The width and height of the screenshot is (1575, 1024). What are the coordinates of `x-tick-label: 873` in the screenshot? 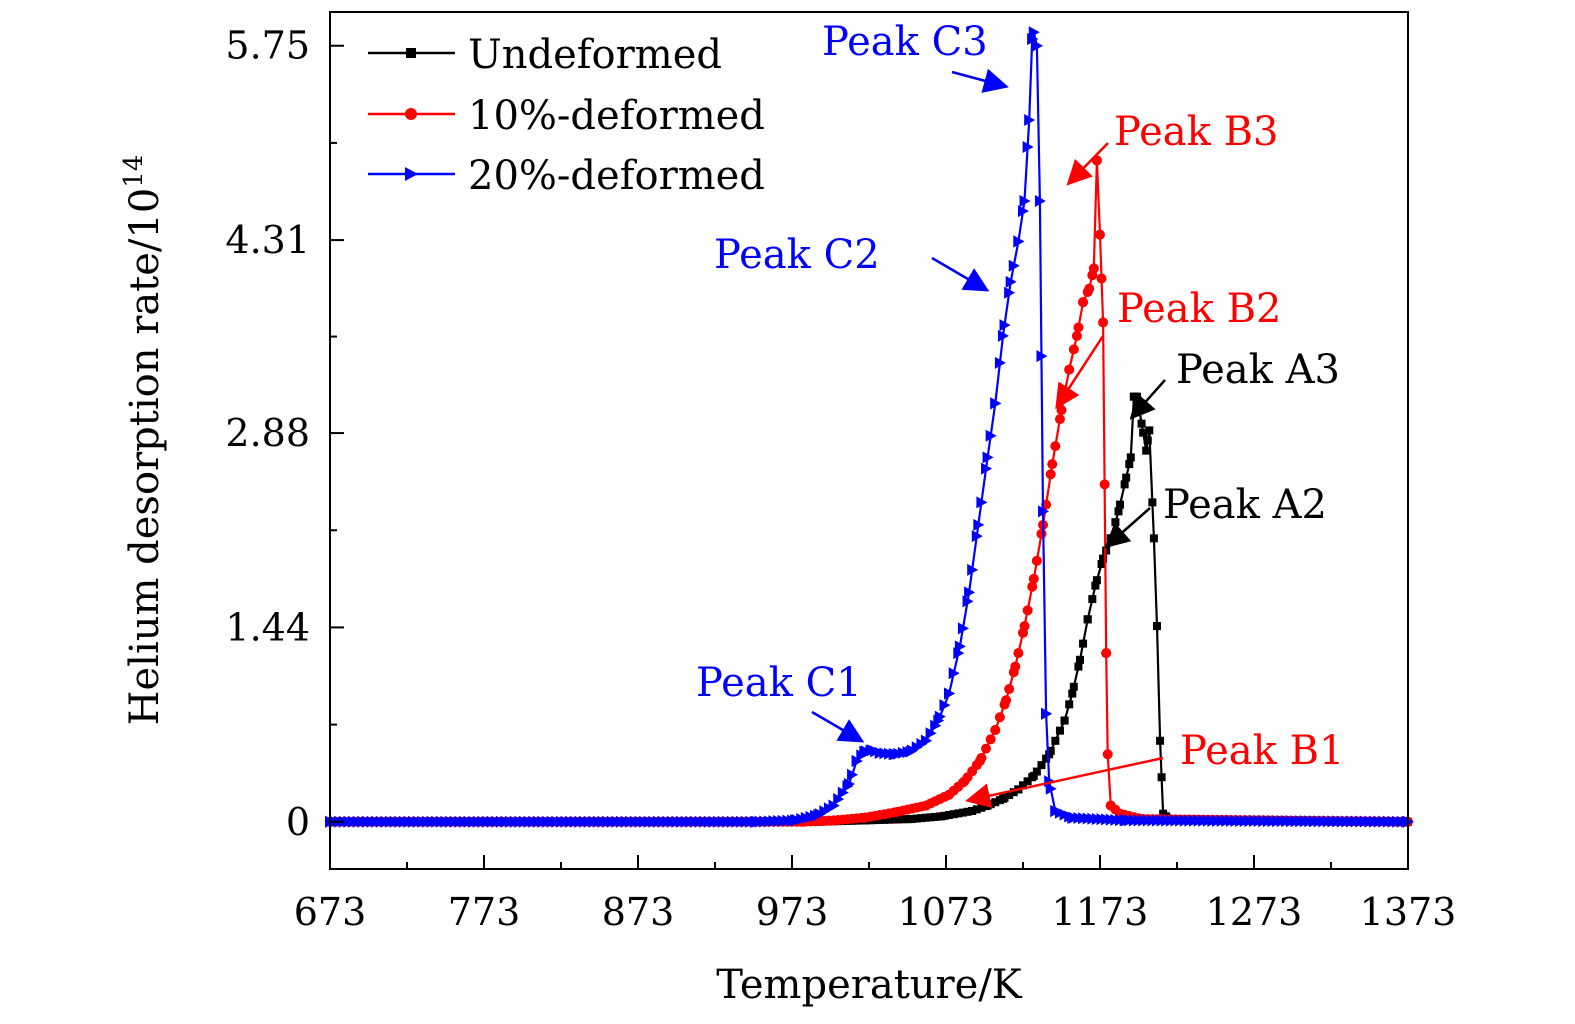 It's located at (638, 912).